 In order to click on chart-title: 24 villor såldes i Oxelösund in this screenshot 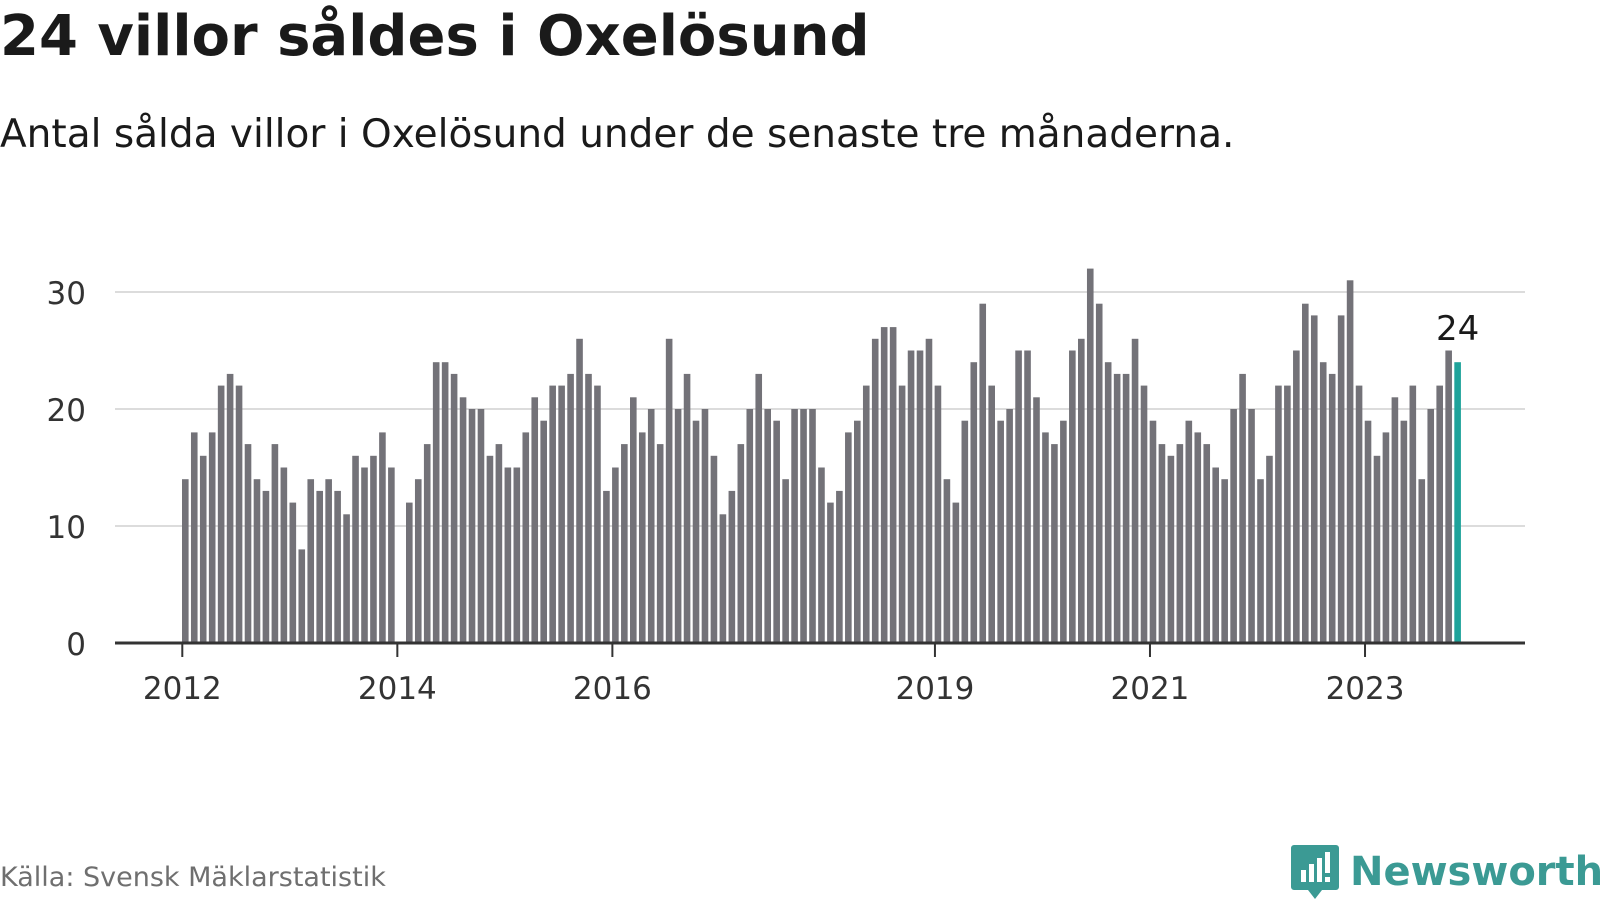, I will do `click(435, 36)`.